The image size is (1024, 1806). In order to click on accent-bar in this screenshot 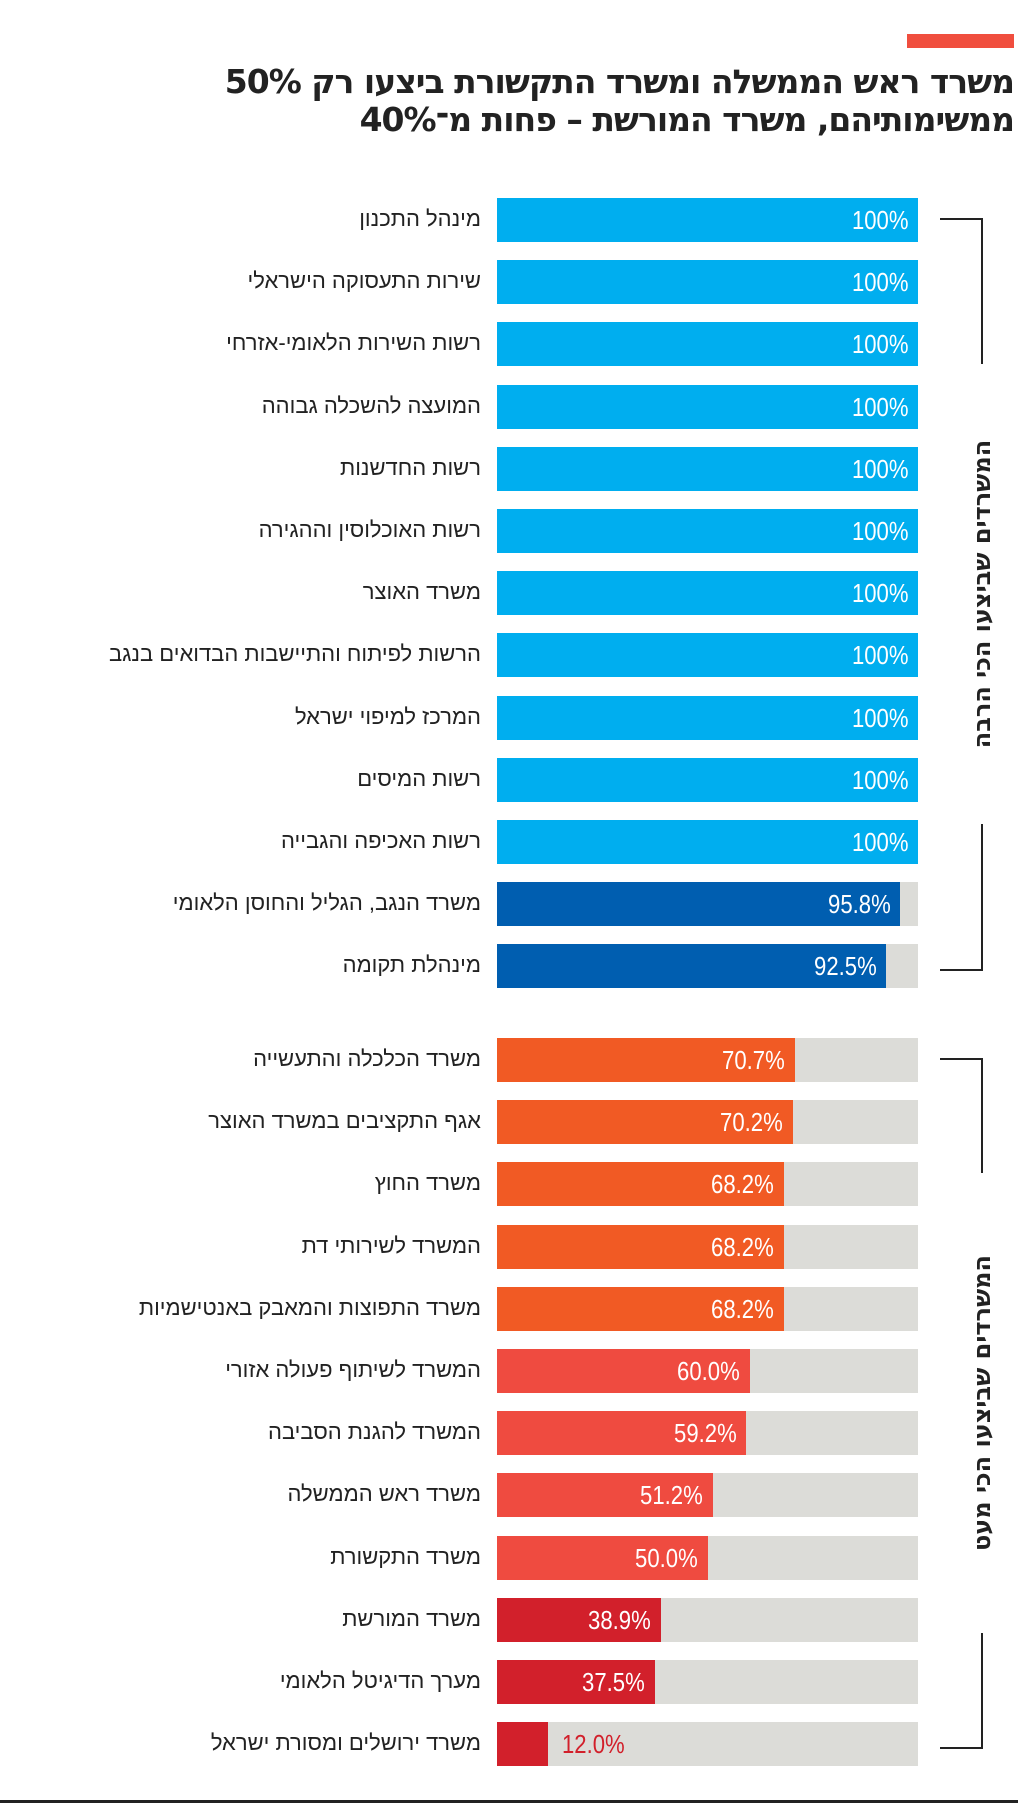, I will do `click(960, 41)`.